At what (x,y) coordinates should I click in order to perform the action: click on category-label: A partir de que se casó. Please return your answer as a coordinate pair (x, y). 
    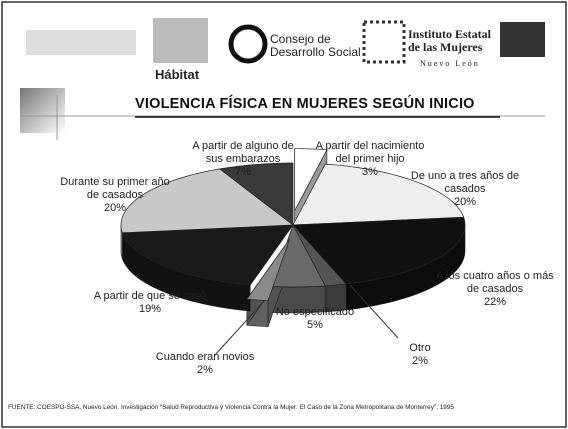
    Looking at the image, I should click on (150, 296).